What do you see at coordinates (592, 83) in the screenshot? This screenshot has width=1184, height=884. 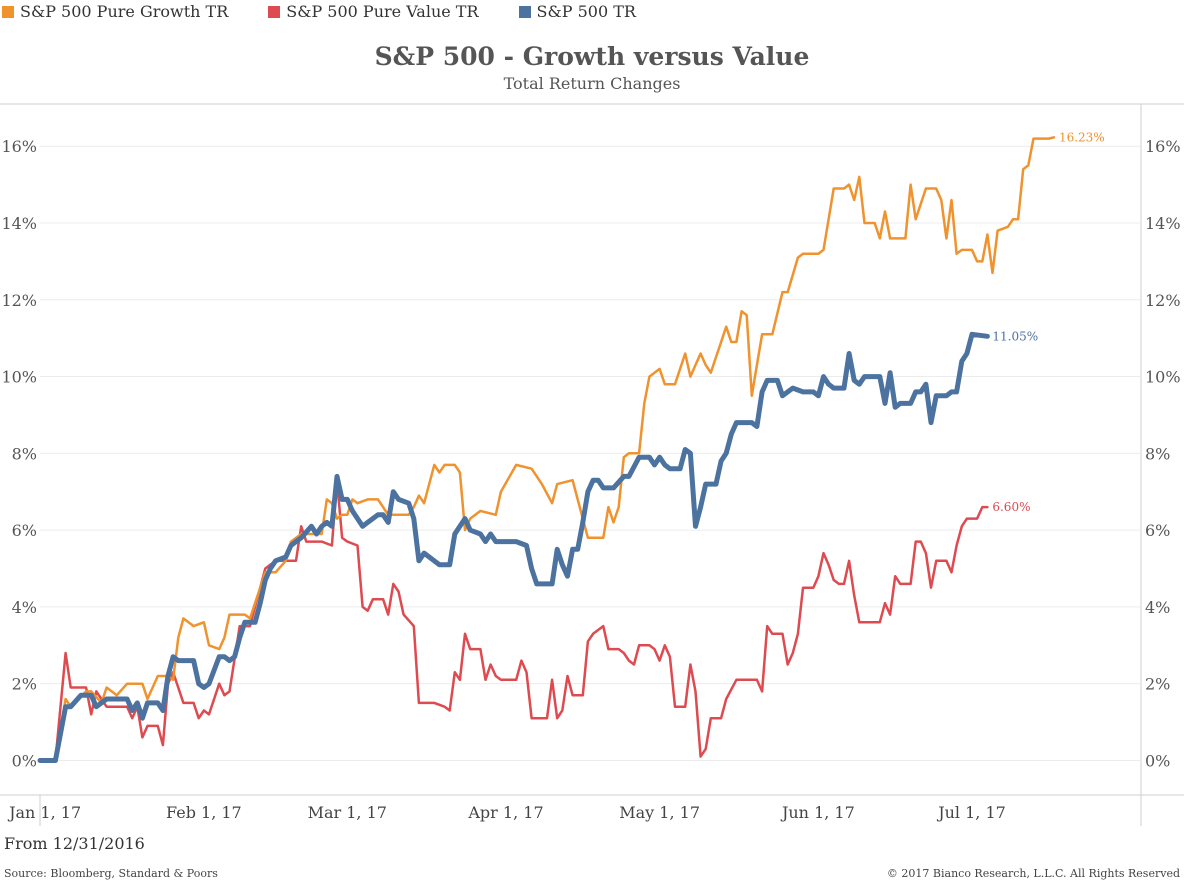 I see `chart-subtitle: Total Return Changes` at bounding box center [592, 83].